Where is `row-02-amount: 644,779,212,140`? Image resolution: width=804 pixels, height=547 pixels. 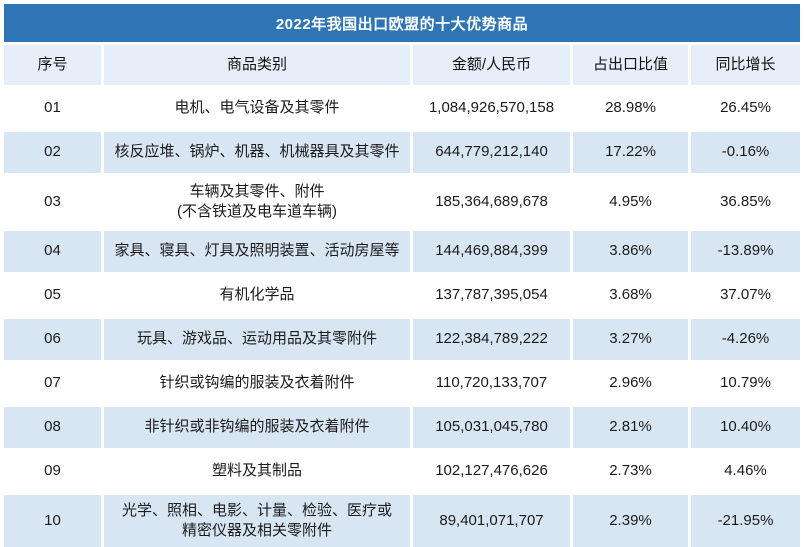
row-02-amount: 644,779,212,140 is located at coordinates (491, 152).